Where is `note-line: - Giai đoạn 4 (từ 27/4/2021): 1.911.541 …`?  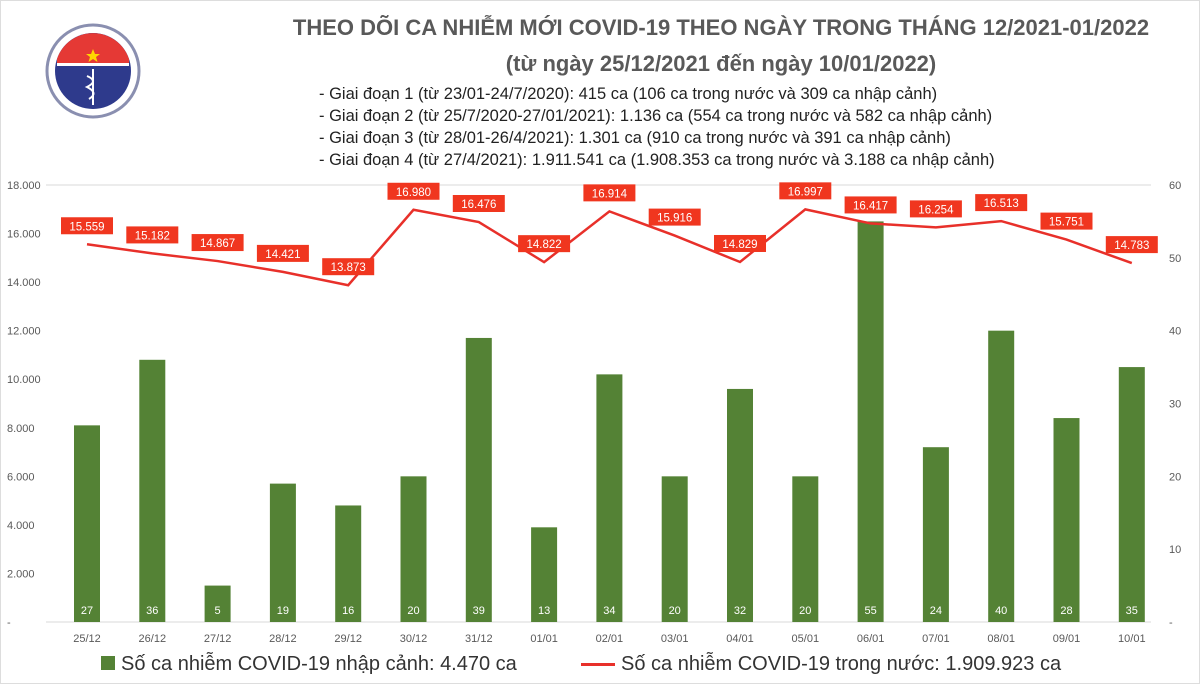 note-line: - Giai đoạn 4 (từ 27/4/2021): 1.911.541 … is located at coordinates (657, 160).